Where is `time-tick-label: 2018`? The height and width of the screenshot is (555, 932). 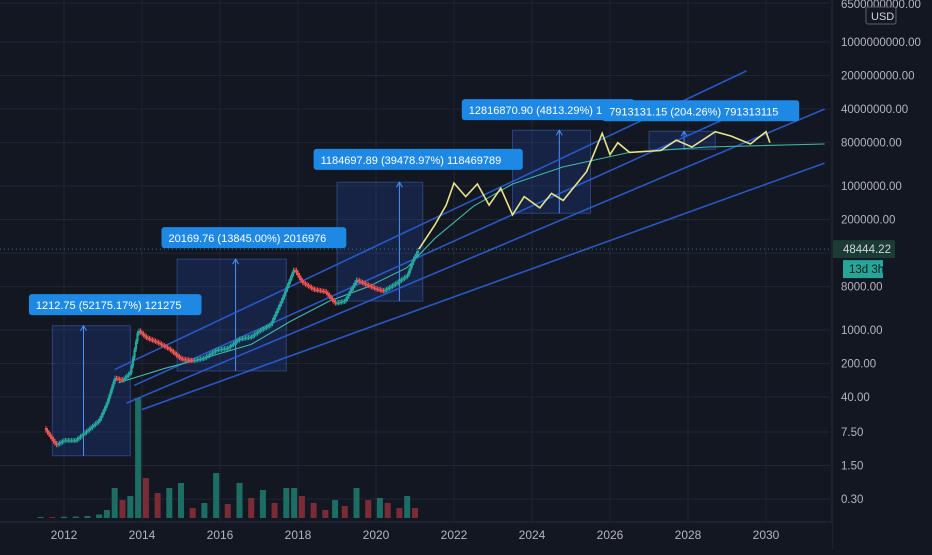
time-tick-label: 2018 is located at coordinates (298, 535).